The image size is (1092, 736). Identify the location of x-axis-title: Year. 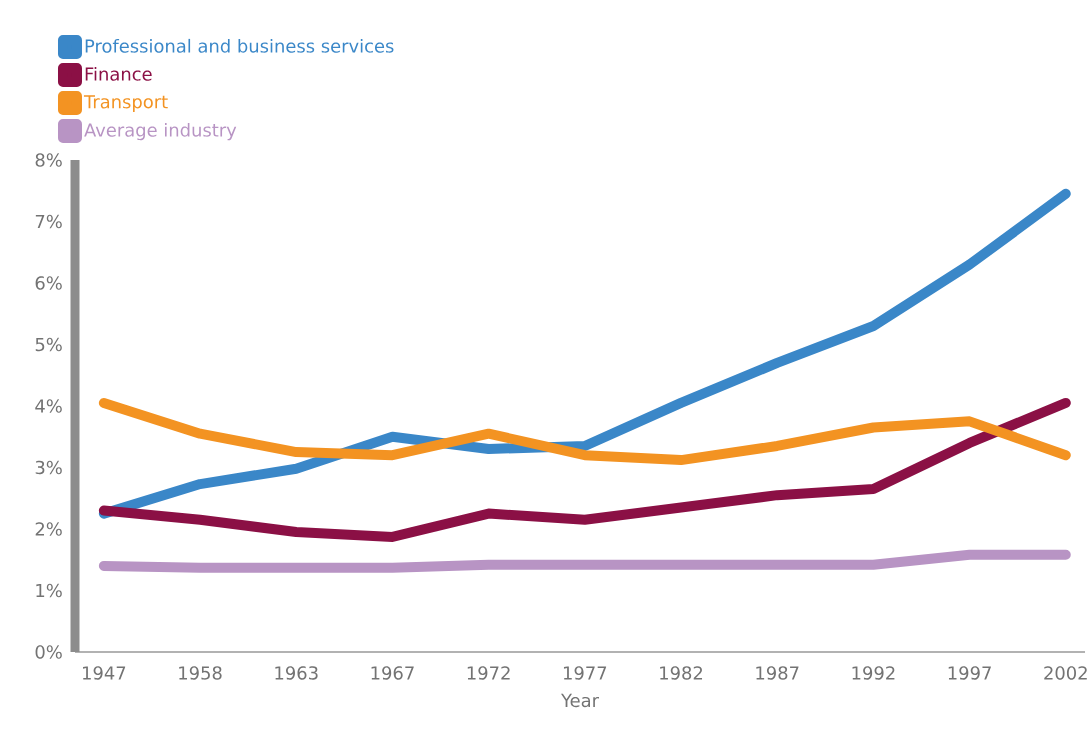
(580, 700).